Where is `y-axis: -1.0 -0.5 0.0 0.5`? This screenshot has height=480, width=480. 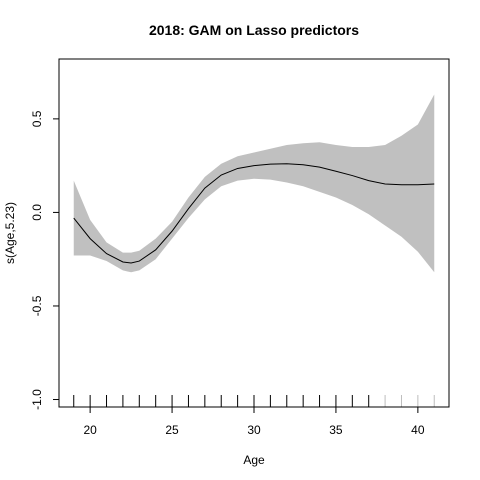
y-axis: -1.0 -0.5 0.0 0.5 is located at coordinates (44, 260).